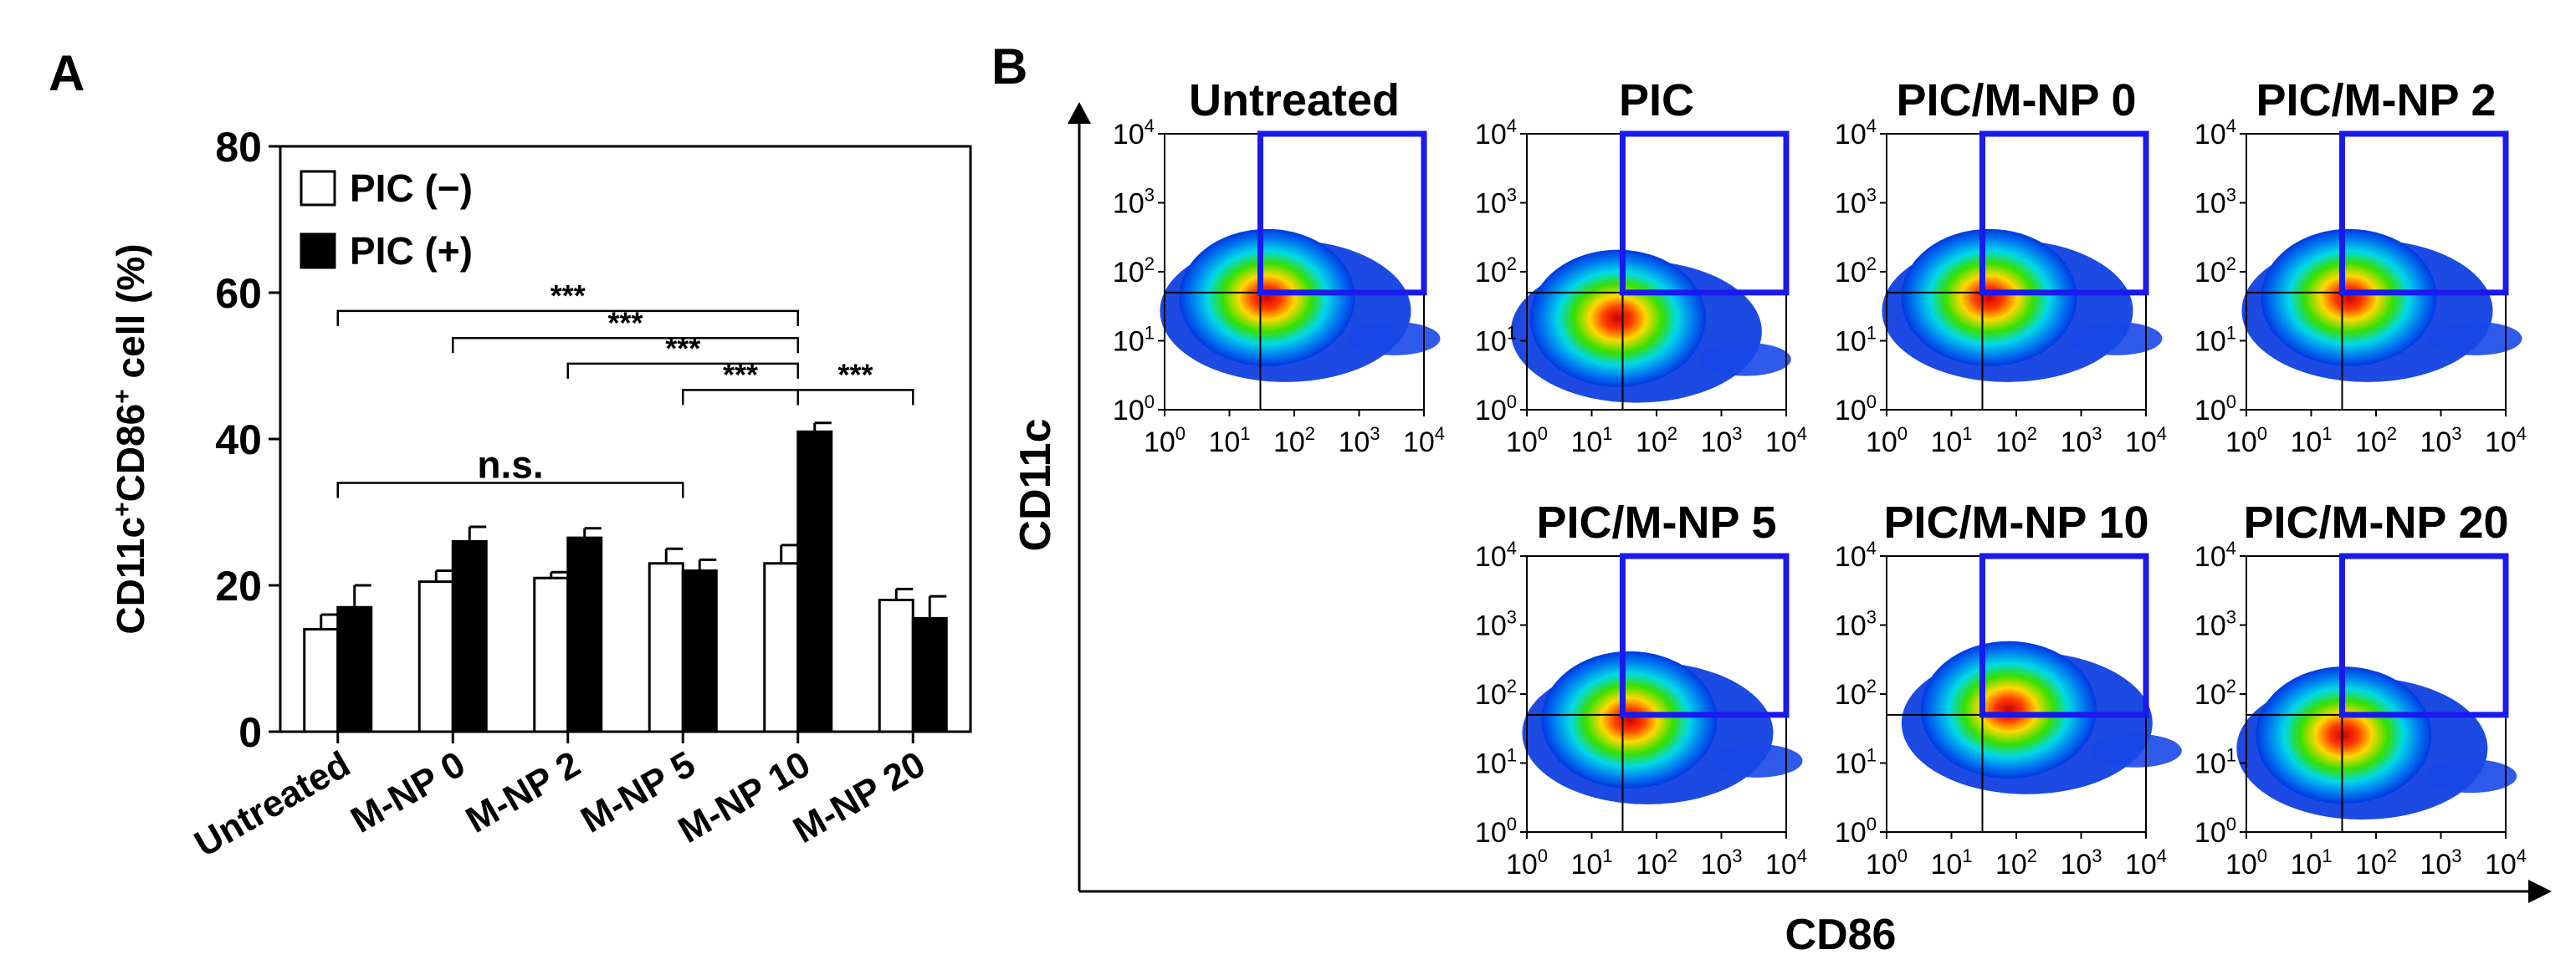 This screenshot has width=2576, height=970. I want to click on legend-label: PIC (−), so click(412, 188).